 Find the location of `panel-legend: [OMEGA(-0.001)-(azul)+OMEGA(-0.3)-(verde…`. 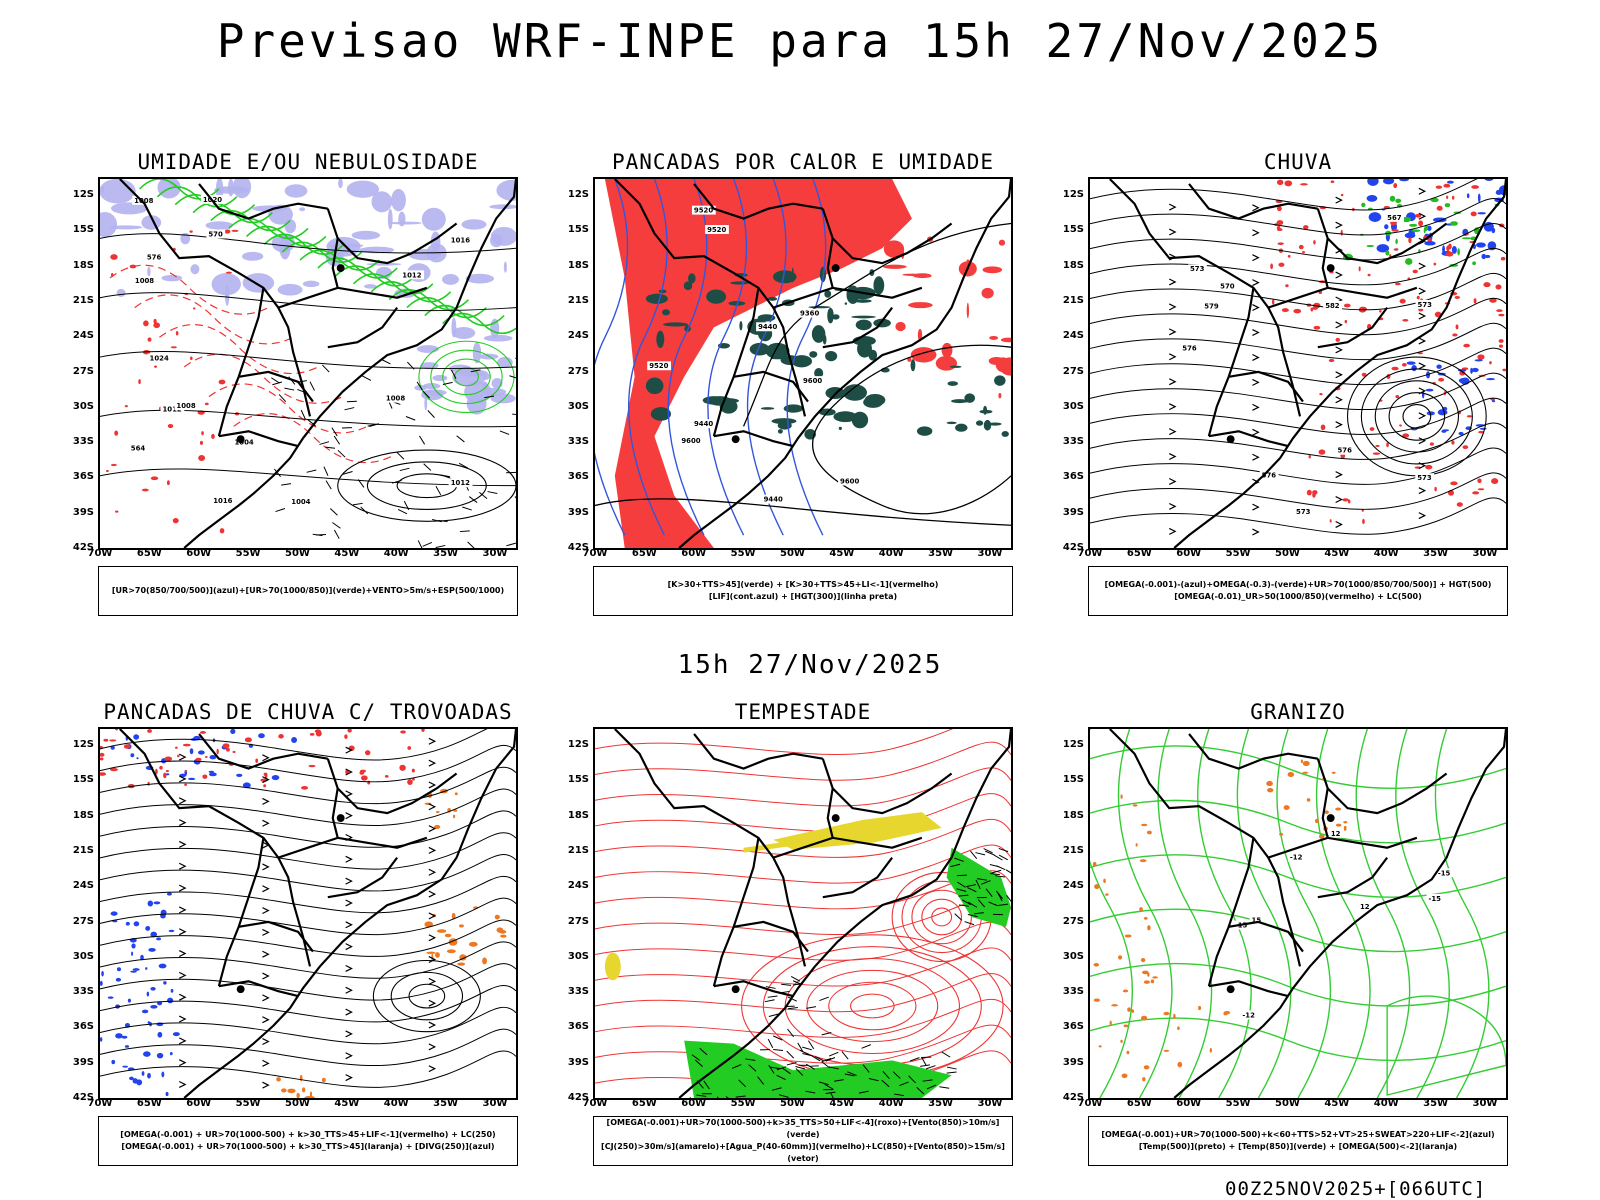

panel-legend: [OMEGA(-0.001)-(azul)+OMEGA(-0.3)-(verde… is located at coordinates (1298, 591).